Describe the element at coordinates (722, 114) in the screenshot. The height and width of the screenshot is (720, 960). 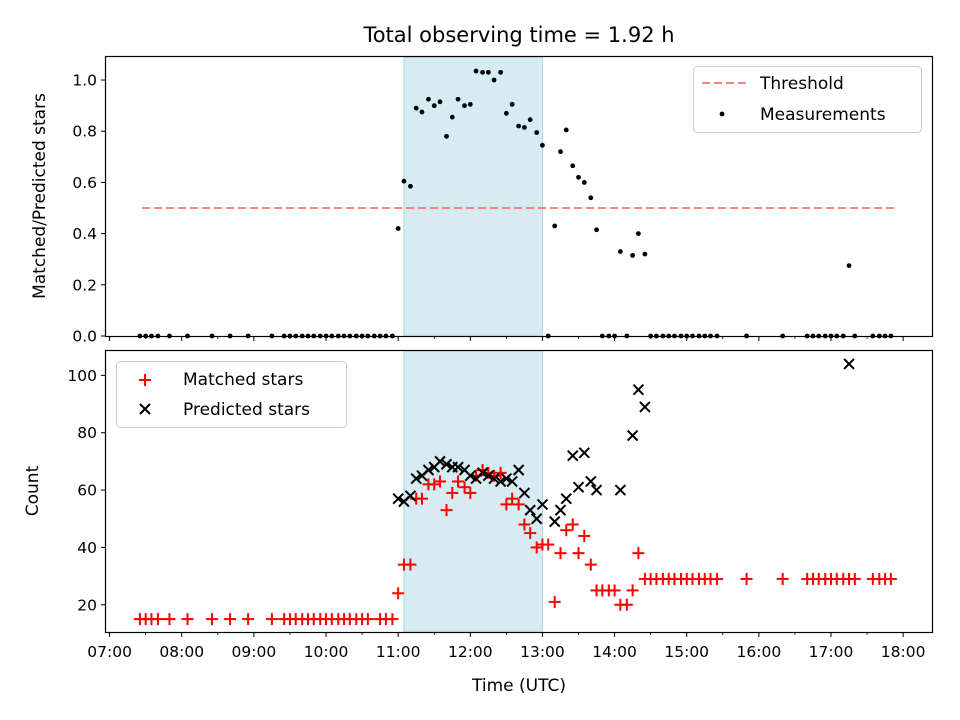
I see `legend-measurement-swatch` at that location.